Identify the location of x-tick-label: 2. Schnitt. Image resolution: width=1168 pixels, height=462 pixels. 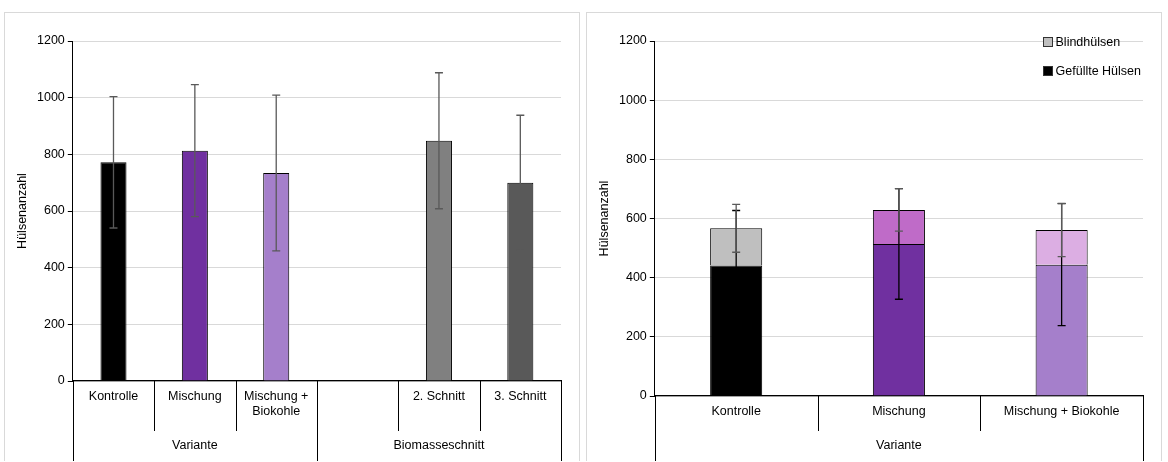
(439, 395).